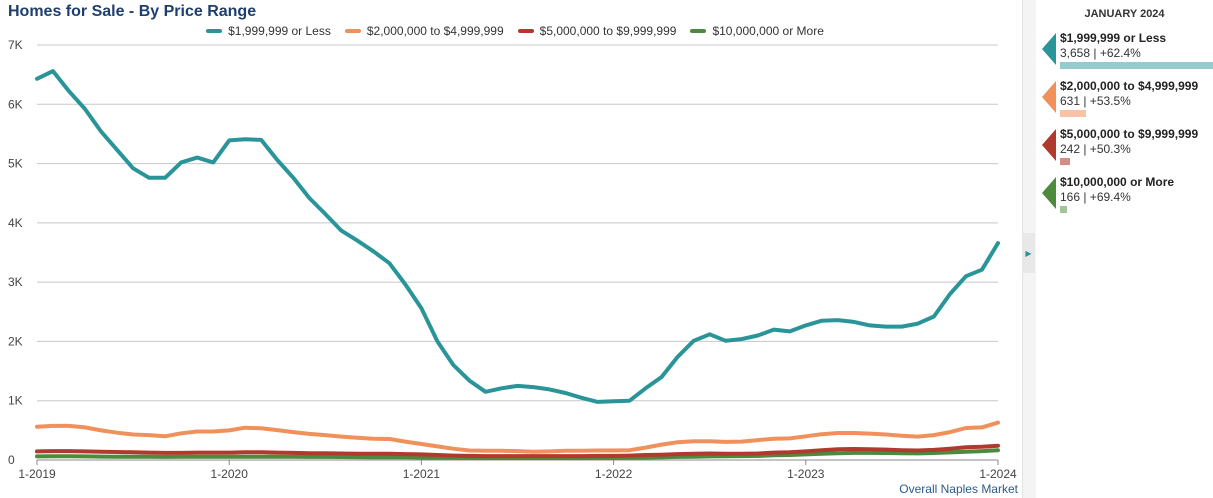 This screenshot has height=498, width=1213. I want to click on x-tick-label: 1-2023, so click(806, 474).